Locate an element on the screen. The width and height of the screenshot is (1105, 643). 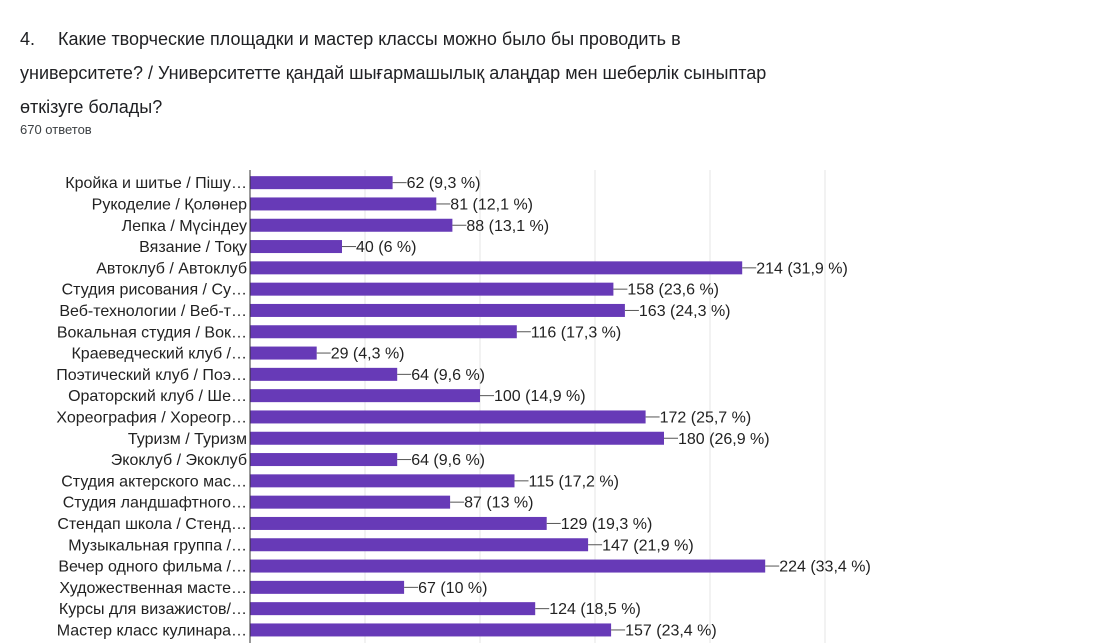
category-label: Рукоделие / Қолөнер is located at coordinates (169, 204).